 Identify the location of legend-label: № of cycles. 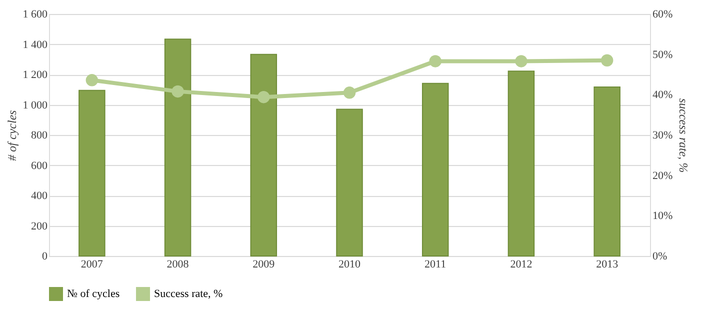
(93, 294).